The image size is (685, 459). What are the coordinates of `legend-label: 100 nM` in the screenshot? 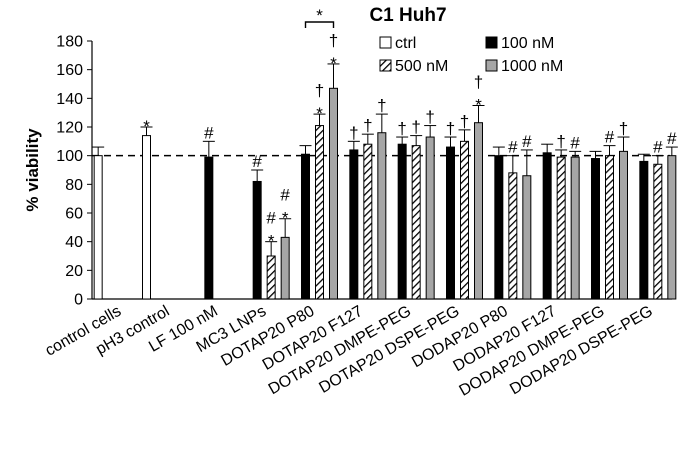 It's located at (527, 43).